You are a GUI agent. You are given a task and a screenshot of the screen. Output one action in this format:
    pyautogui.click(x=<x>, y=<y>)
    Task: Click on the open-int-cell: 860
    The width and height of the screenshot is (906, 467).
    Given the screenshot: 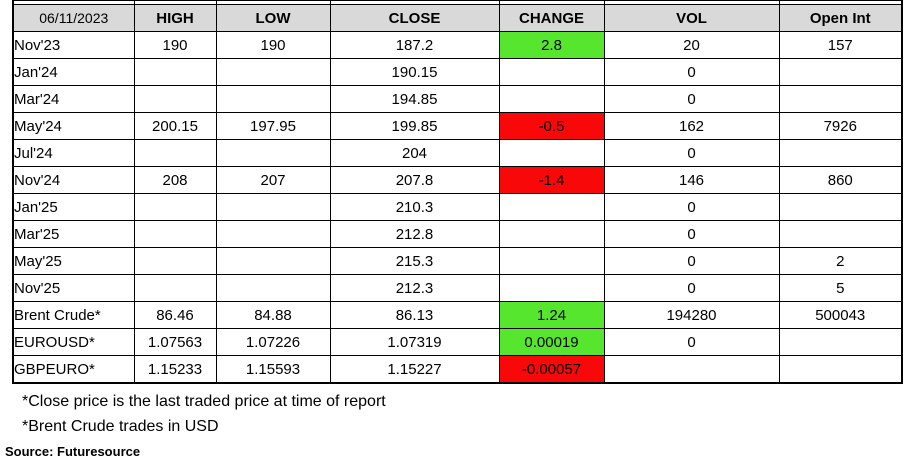 What is the action you would take?
    pyautogui.click(x=840, y=180)
    